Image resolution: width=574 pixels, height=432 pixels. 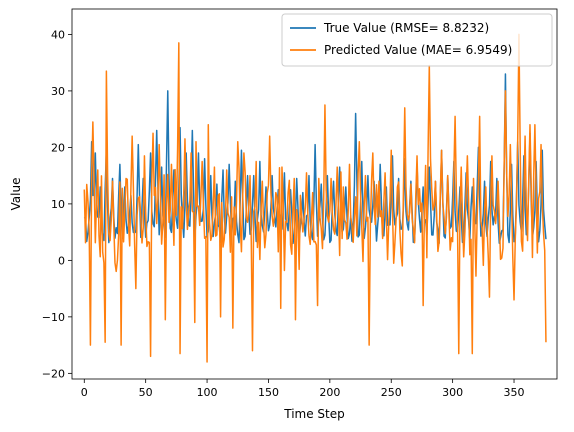 What do you see at coordinates (61, 260) in the screenshot?
I see `y-tick-label: 0` at bounding box center [61, 260].